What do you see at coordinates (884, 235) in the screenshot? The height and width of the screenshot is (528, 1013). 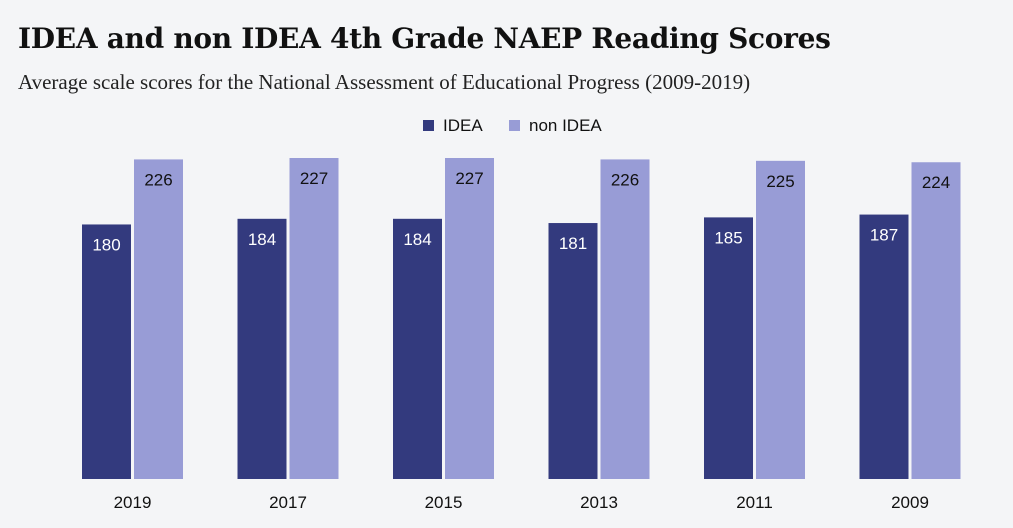 I see `data-label-idea-2009: 187` at bounding box center [884, 235].